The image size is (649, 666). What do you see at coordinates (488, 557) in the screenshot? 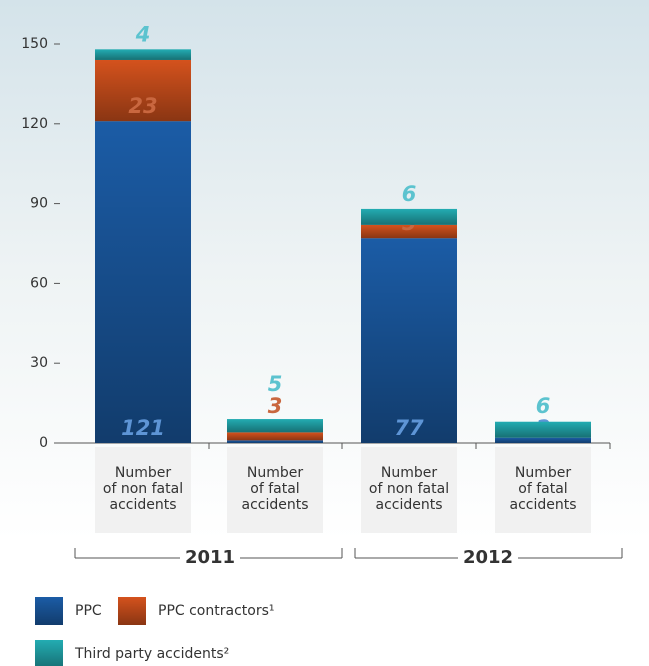
I see `group-label: 2012` at bounding box center [488, 557].